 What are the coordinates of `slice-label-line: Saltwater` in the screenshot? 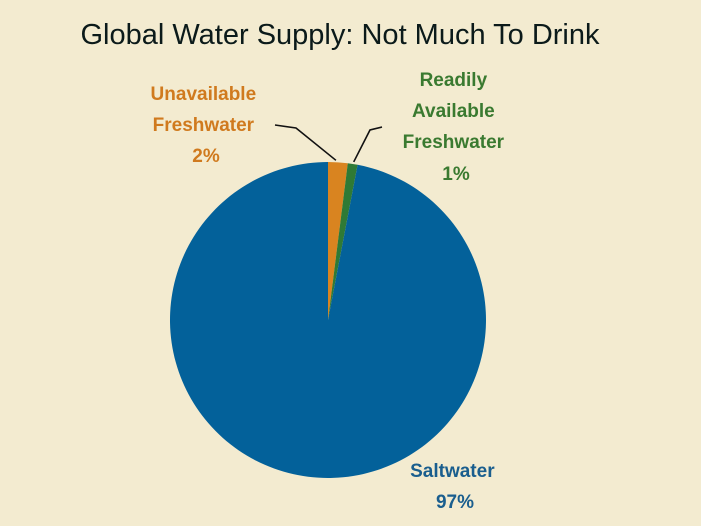 It's located at (452, 471).